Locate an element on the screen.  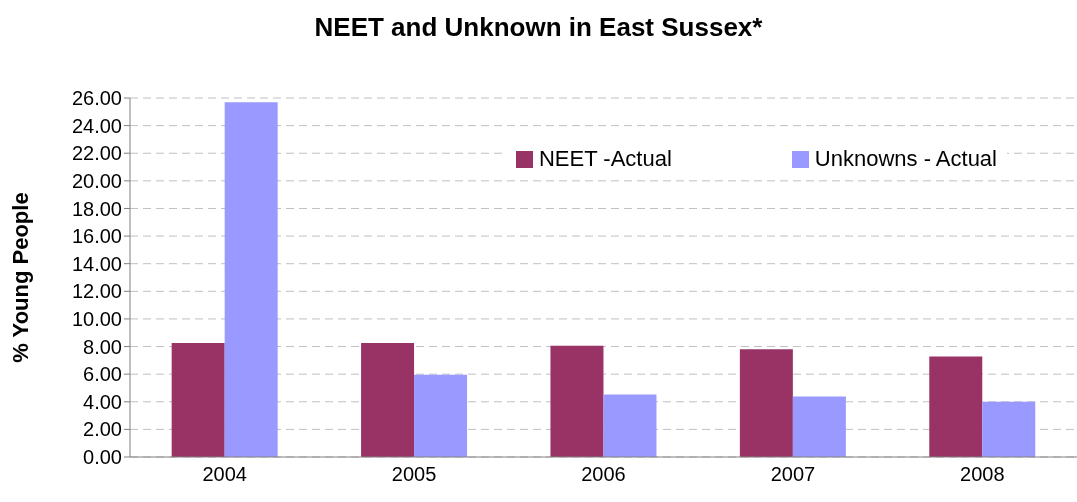
chart-title: NEET and Unknown in East Sussex* is located at coordinates (538, 27).